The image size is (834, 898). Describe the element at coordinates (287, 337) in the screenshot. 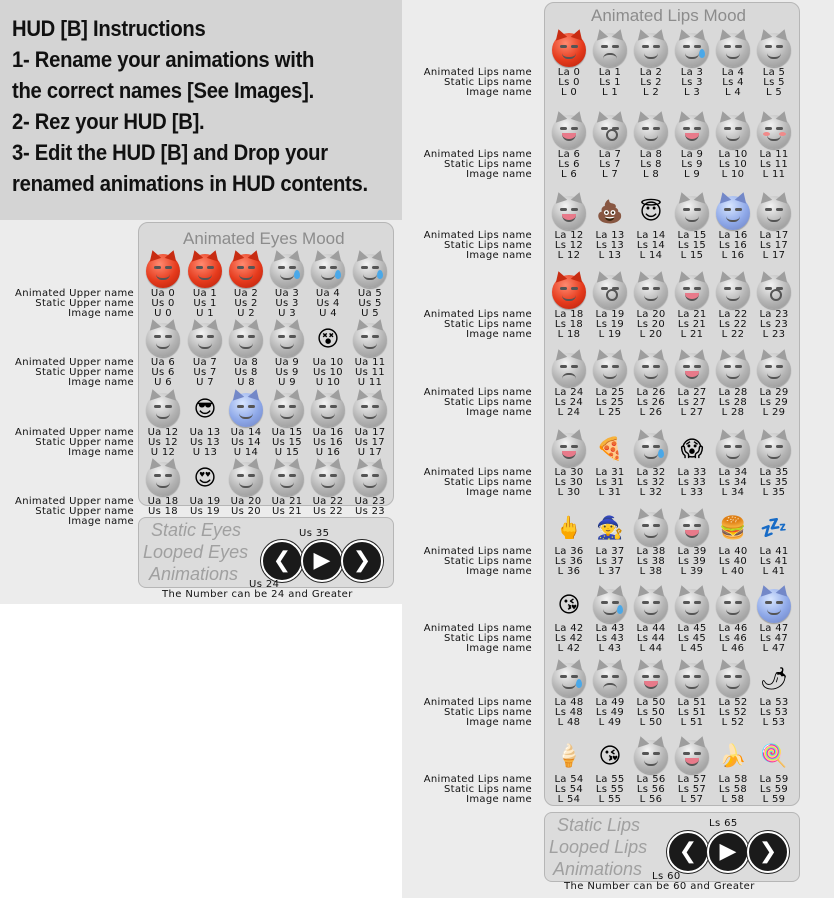

I see `wink-icon` at that location.